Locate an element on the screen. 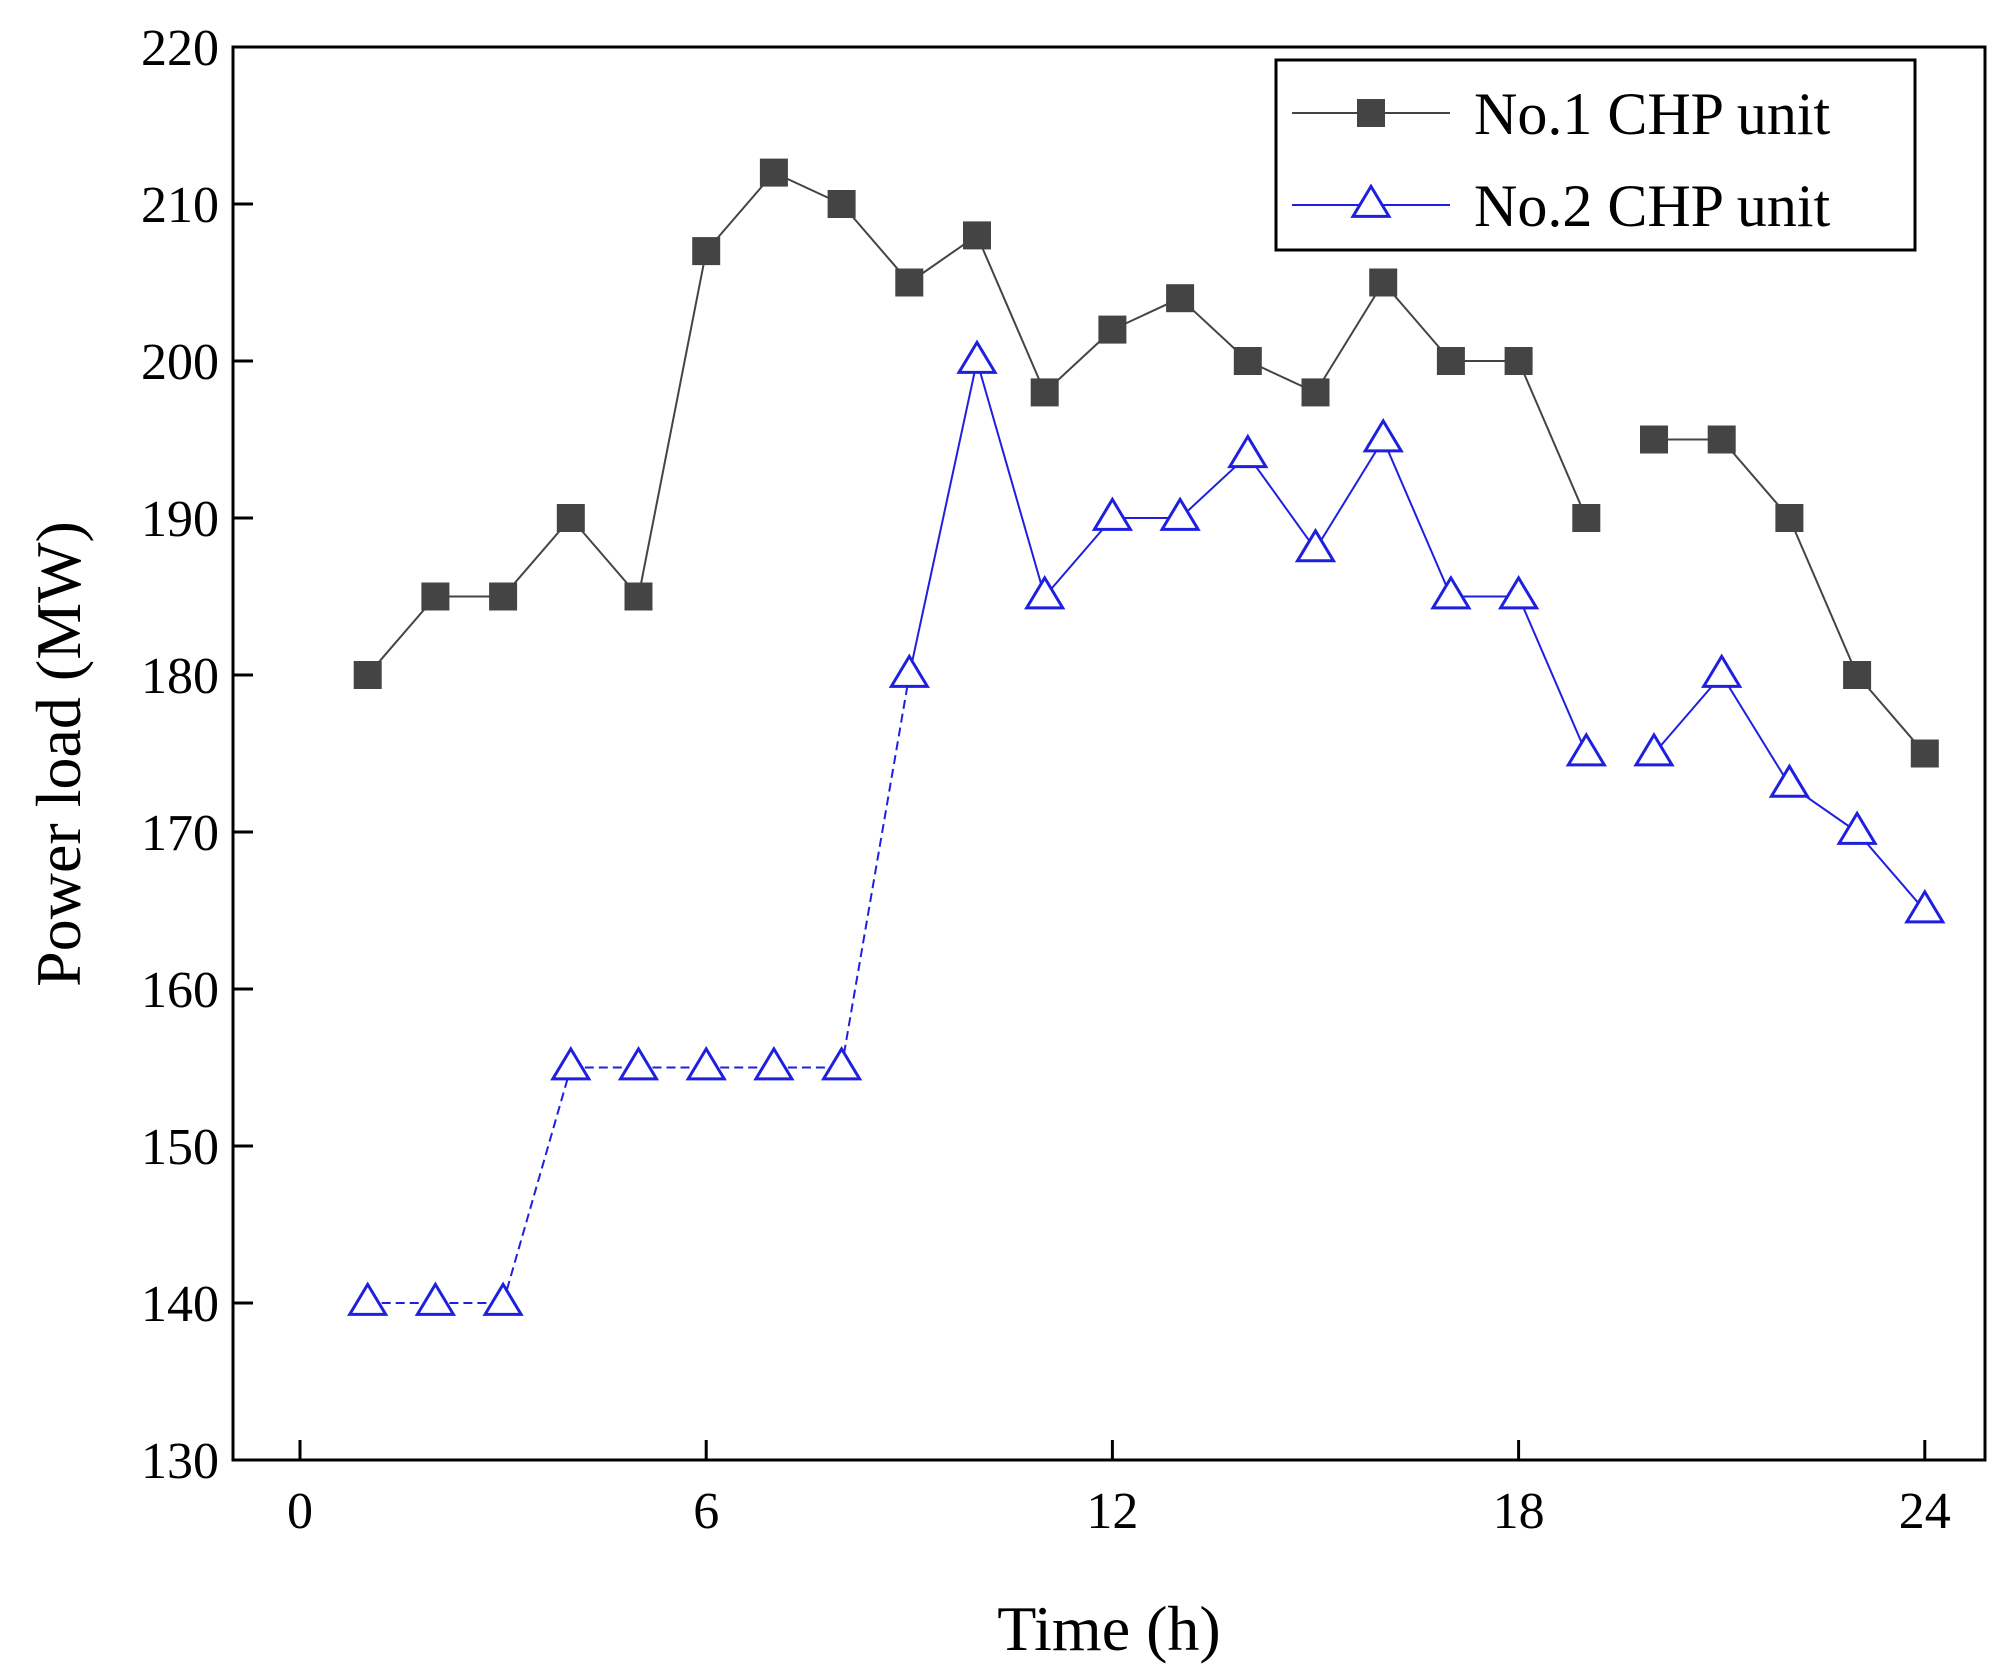 The width and height of the screenshot is (2007, 1677). y-tick-label-210: 210 is located at coordinates (180, 205).